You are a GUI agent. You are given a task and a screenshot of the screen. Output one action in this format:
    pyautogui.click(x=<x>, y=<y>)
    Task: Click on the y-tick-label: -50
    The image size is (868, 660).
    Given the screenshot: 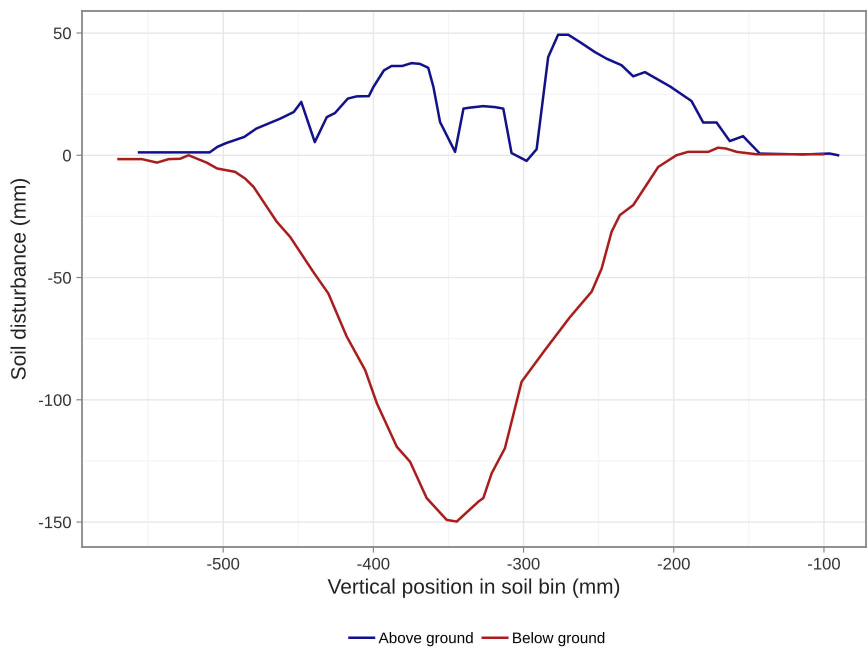 What is the action you would take?
    pyautogui.click(x=59, y=278)
    